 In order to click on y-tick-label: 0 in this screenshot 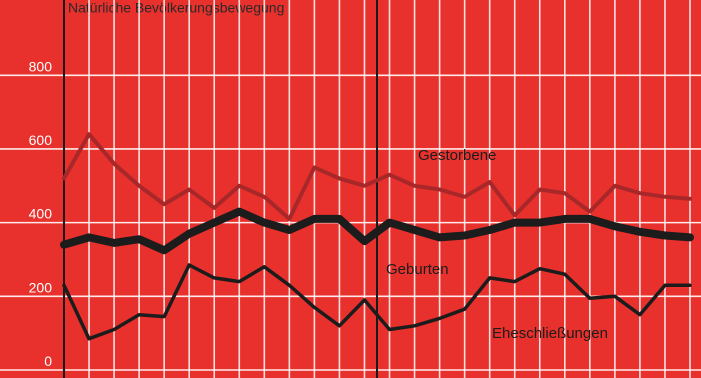, I will do `click(48, 361)`.